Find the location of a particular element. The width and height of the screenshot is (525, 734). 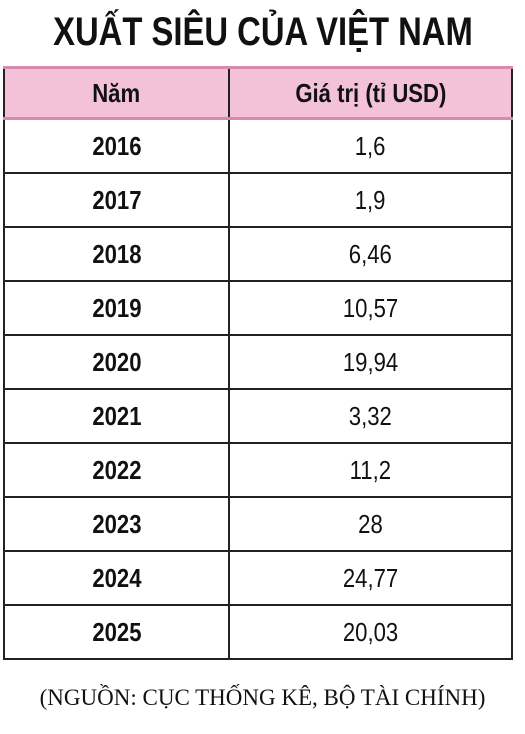

cell-text: 2019 is located at coordinates (116, 307).